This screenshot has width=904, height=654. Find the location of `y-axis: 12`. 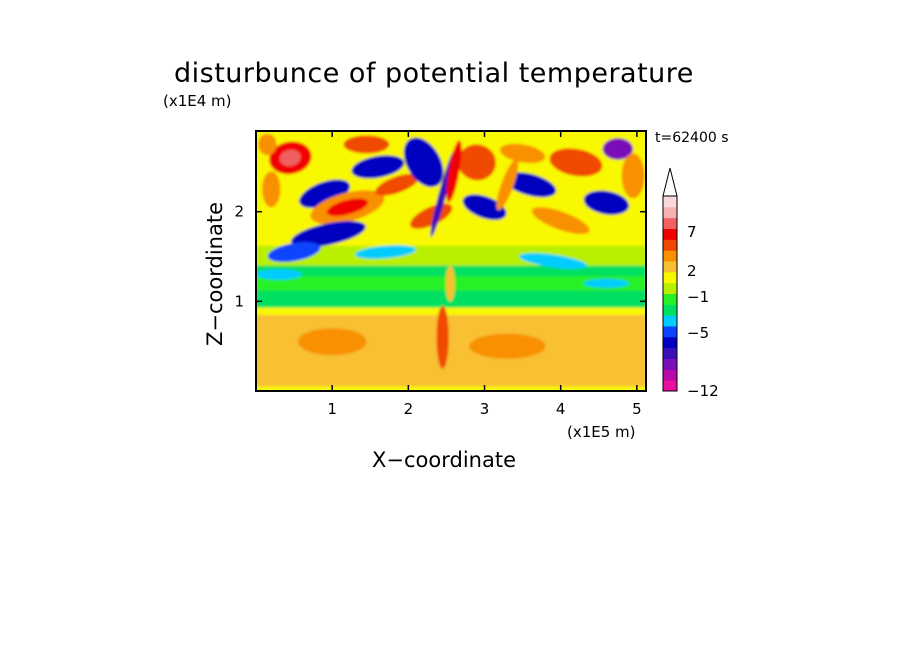

y-axis: 12 is located at coordinates (440, 256).